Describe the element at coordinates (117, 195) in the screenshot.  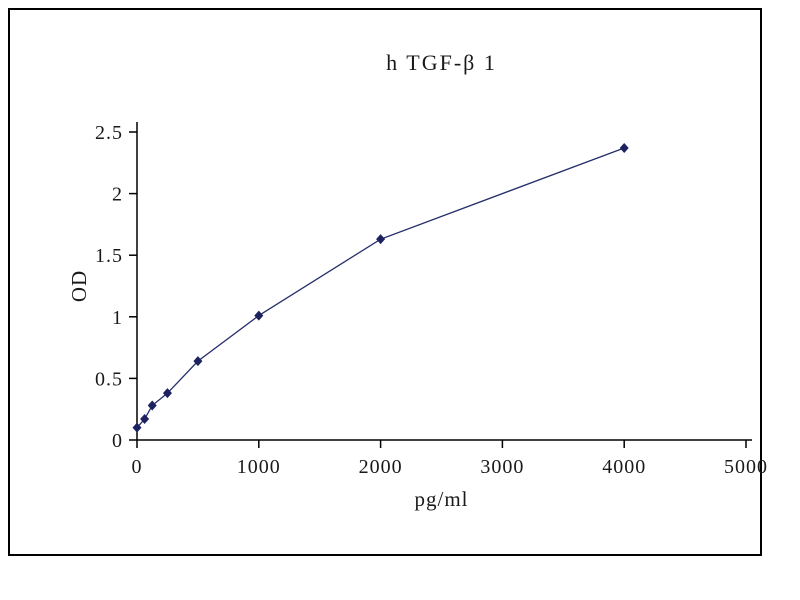
I see `y-tick-label: 2` at that location.